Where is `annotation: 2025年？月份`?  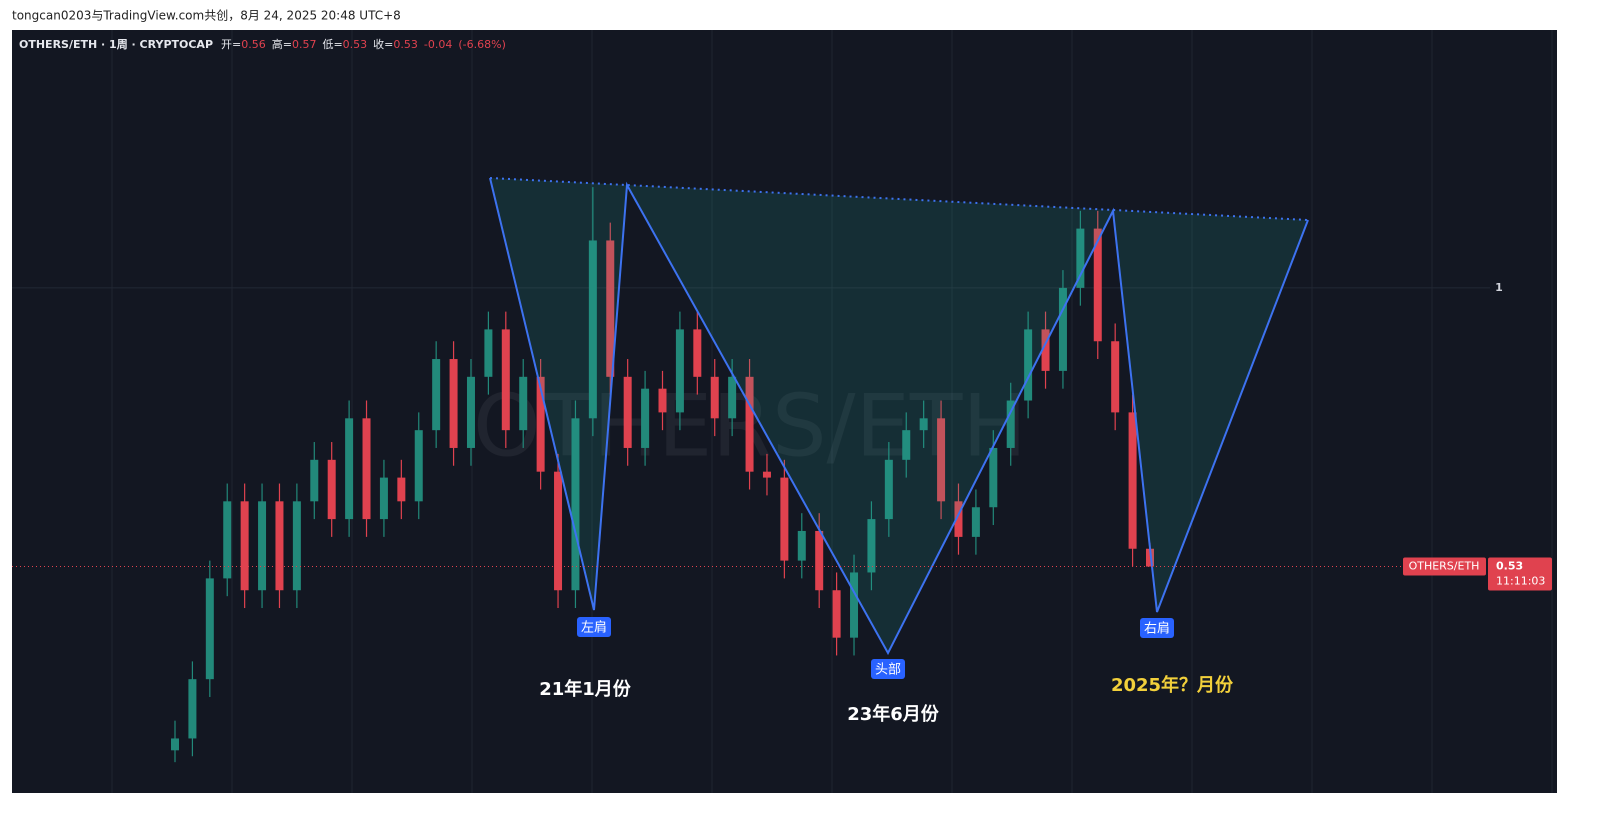 annotation: 2025年？月份 is located at coordinates (1172, 685).